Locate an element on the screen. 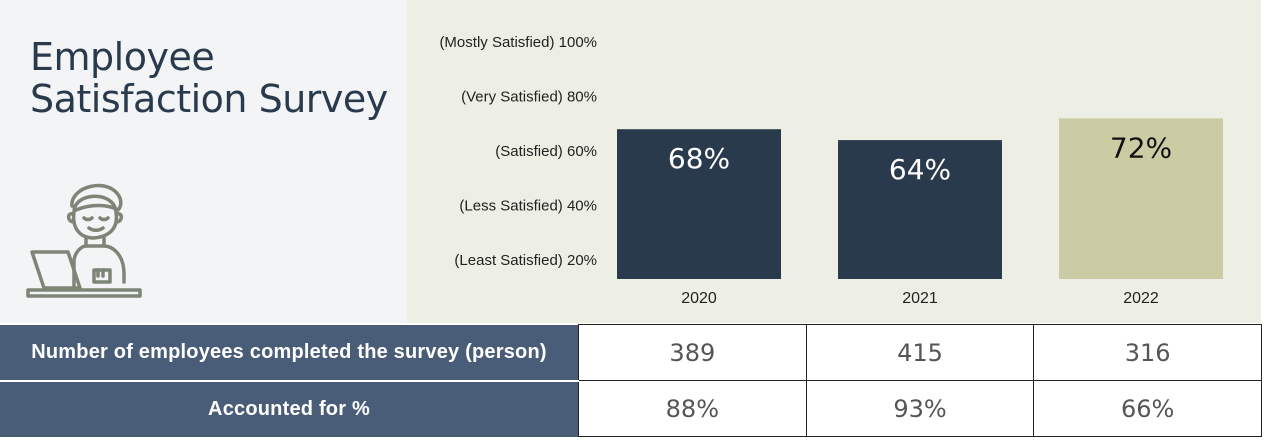 The height and width of the screenshot is (441, 1265). bar-2020 is located at coordinates (699, 204).